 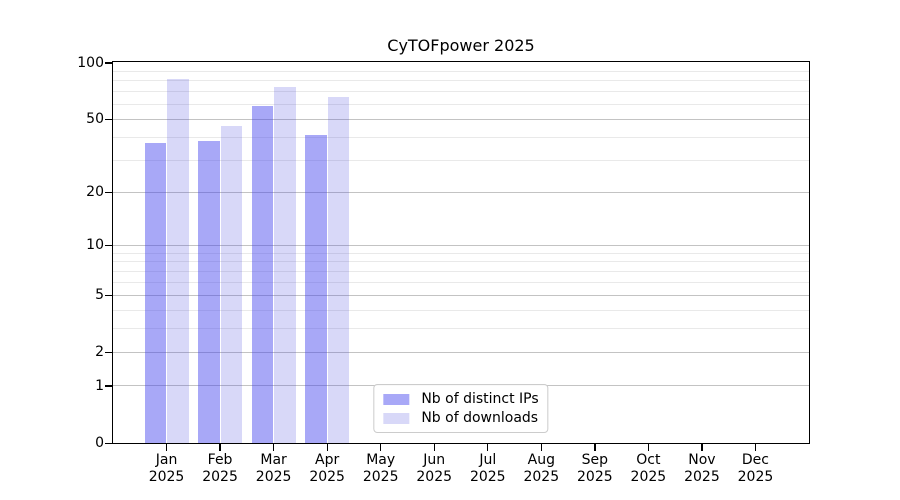 I want to click on bar-nb-of-downloads-apr, so click(x=338, y=269).